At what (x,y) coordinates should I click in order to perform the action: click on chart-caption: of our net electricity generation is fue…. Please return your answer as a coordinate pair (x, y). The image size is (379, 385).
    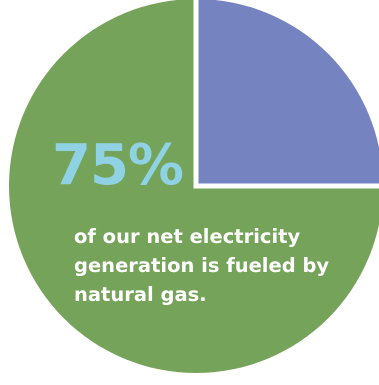
    Looking at the image, I should click on (202, 265).